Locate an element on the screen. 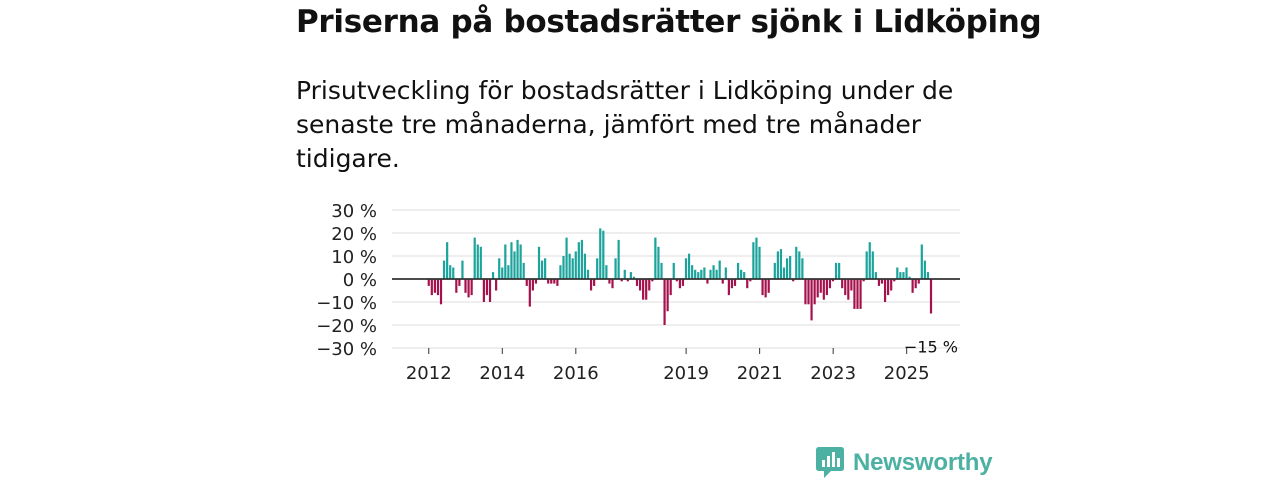 The height and width of the screenshot is (480, 1280). y-tick-label: 10 % is located at coordinates (354, 257).